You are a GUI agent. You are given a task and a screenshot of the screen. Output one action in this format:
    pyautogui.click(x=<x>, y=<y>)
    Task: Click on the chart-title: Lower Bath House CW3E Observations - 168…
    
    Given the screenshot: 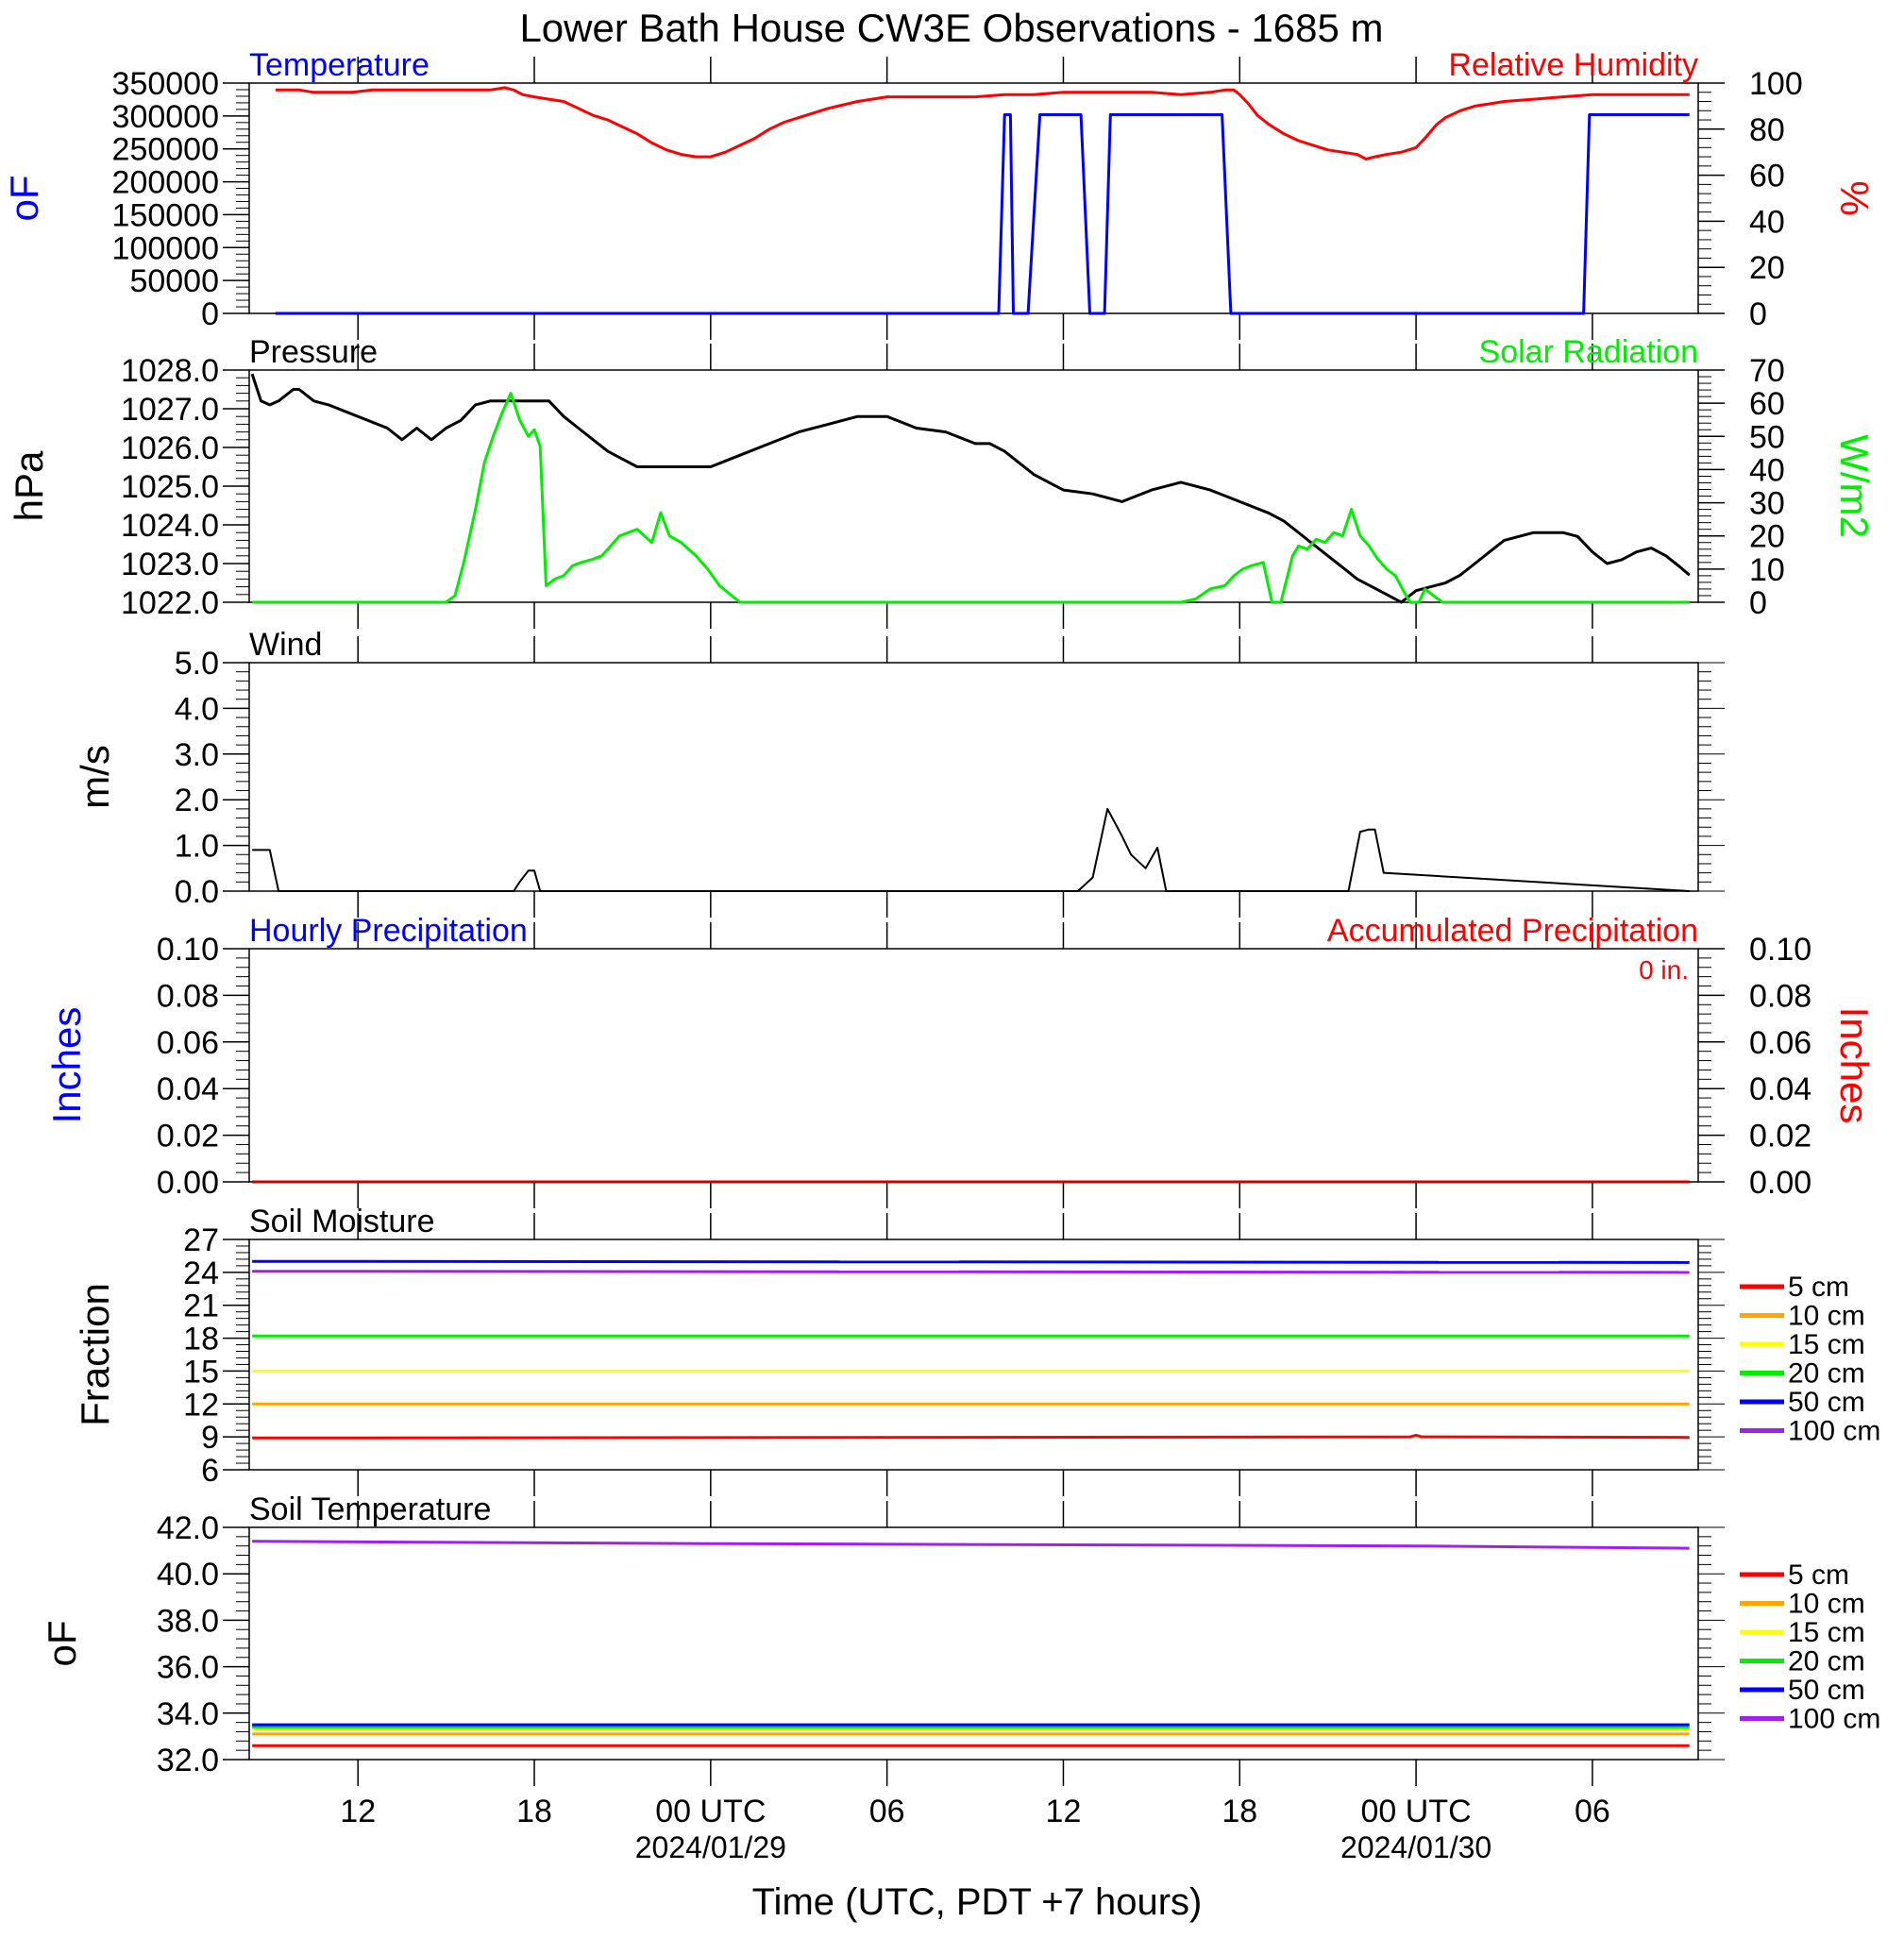 What is the action you would take?
    pyautogui.click(x=951, y=28)
    